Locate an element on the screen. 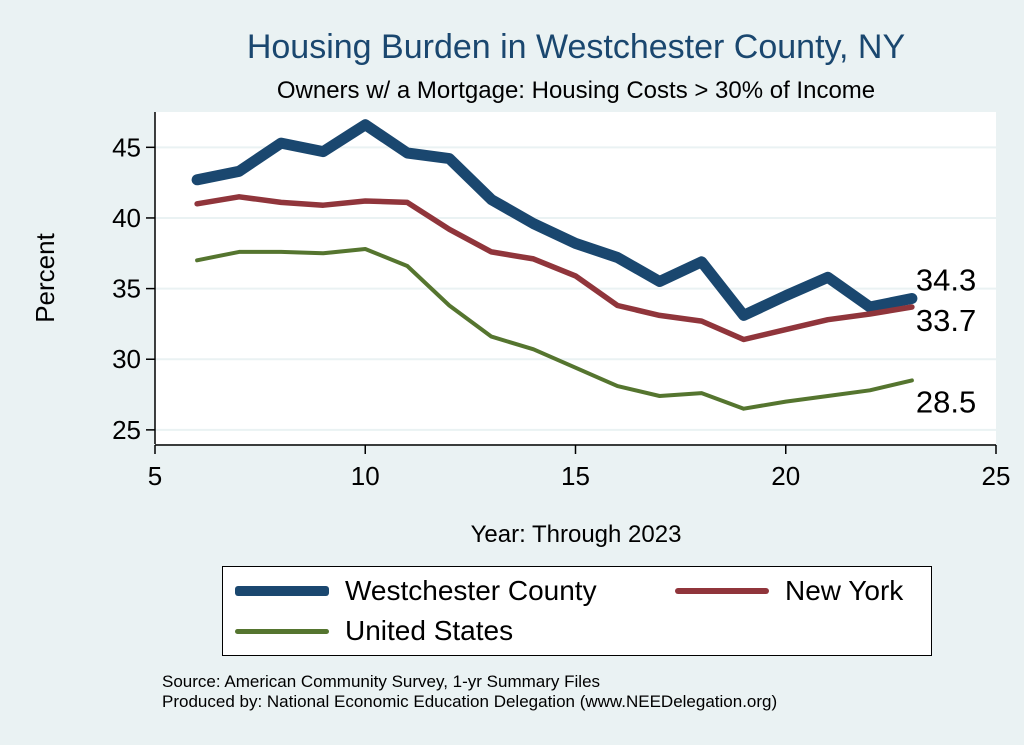 This screenshot has width=1024, height=745. x-tick-label: 20 is located at coordinates (785, 476).